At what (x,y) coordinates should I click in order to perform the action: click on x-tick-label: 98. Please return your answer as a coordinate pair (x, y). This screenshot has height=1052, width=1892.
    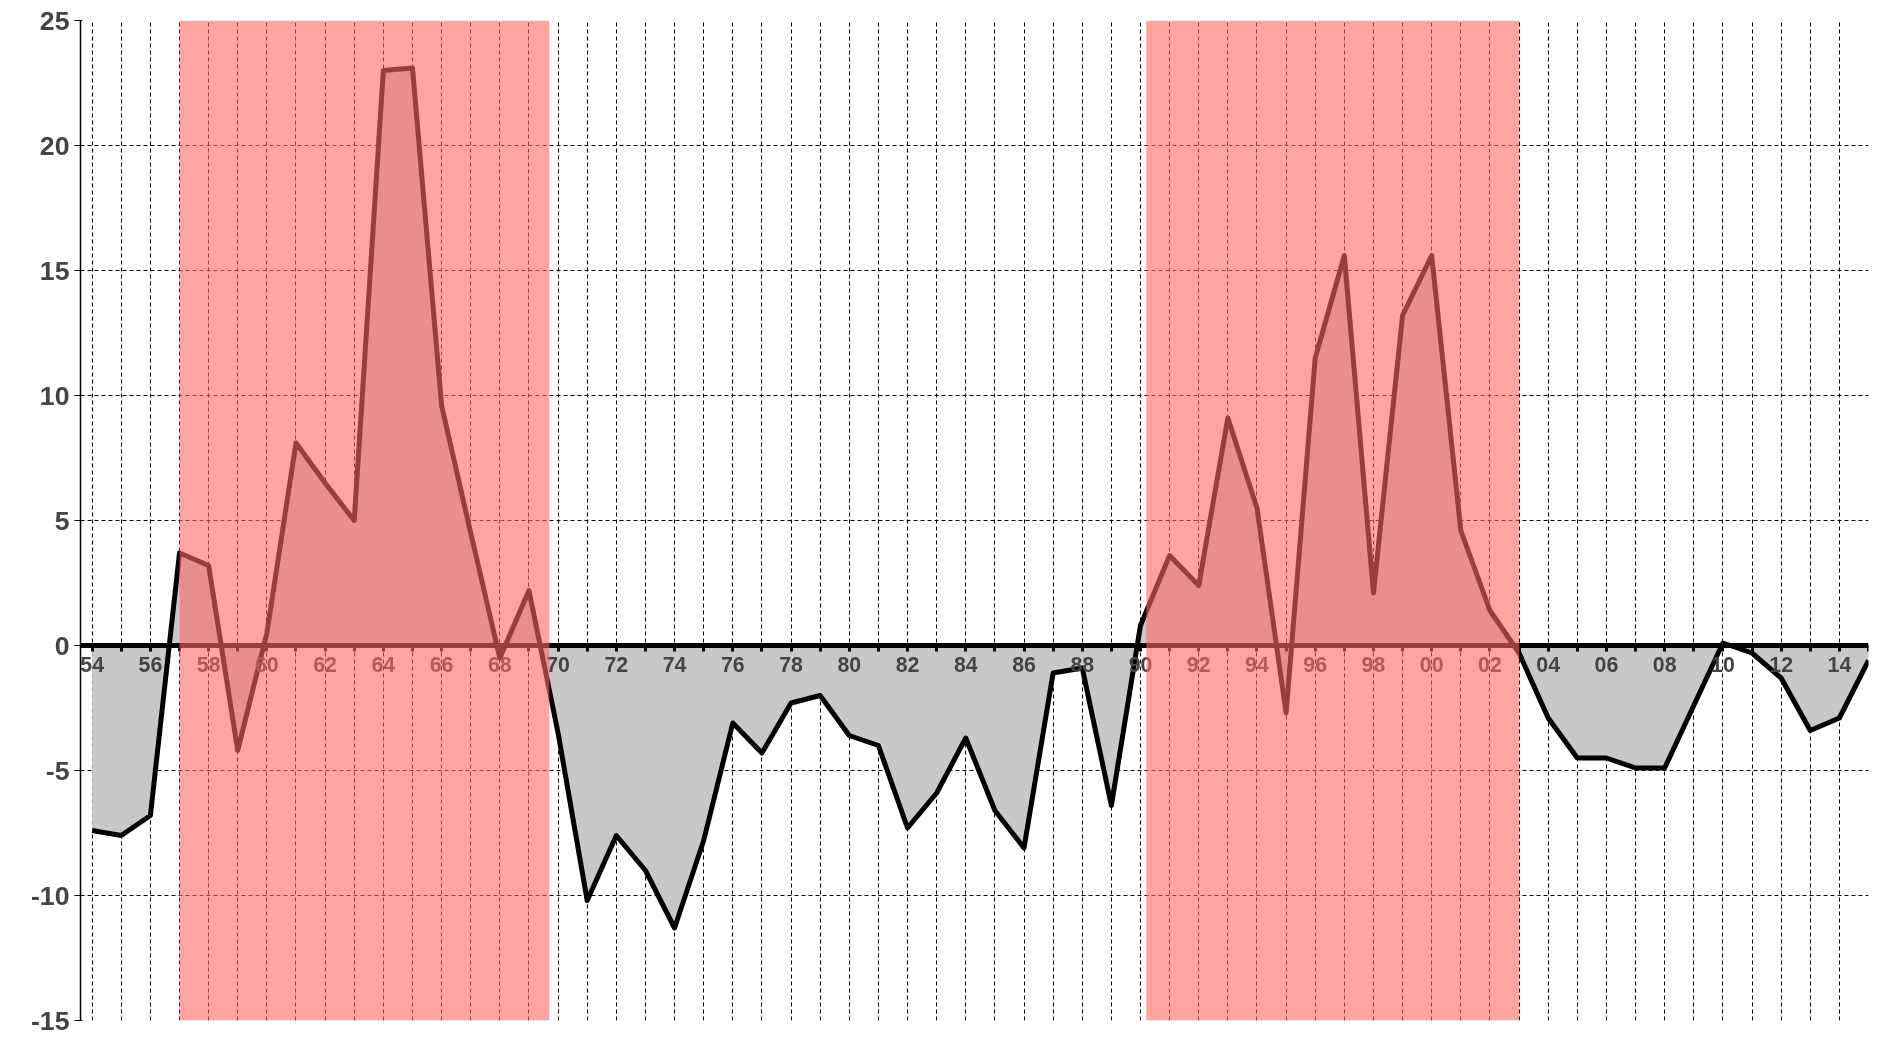
    Looking at the image, I should click on (1373, 664).